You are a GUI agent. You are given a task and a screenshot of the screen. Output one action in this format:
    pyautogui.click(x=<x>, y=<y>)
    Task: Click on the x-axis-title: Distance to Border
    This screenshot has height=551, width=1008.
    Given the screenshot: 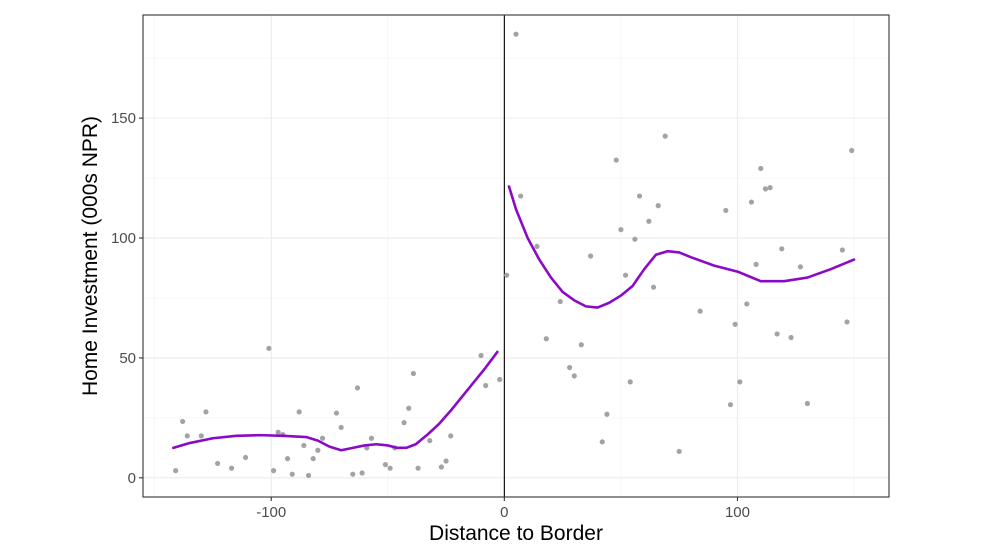 What is the action you would take?
    pyautogui.click(x=516, y=533)
    